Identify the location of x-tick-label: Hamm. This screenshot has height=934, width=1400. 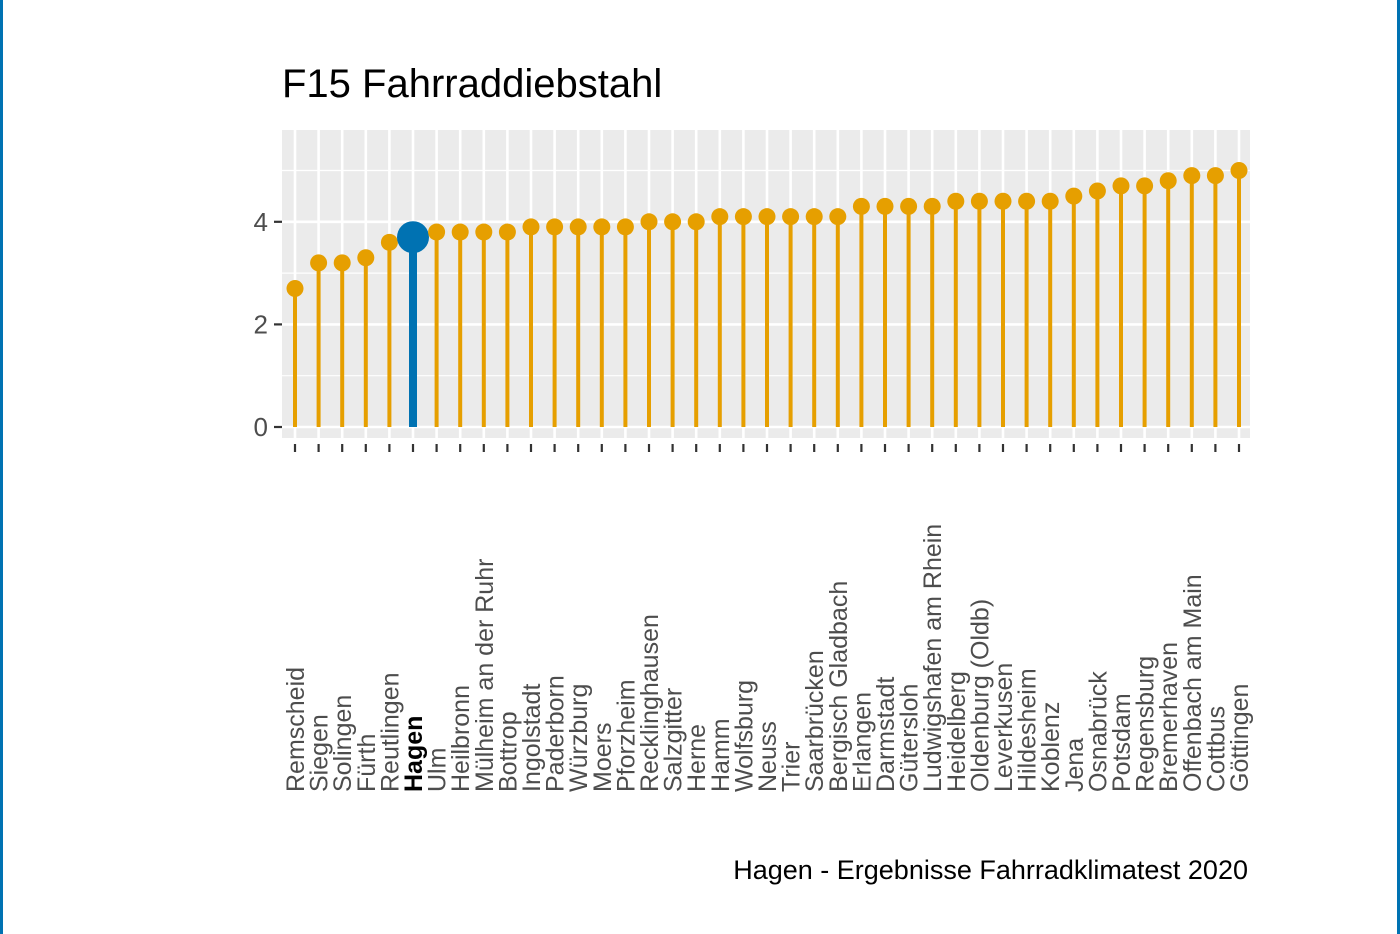
(721, 755).